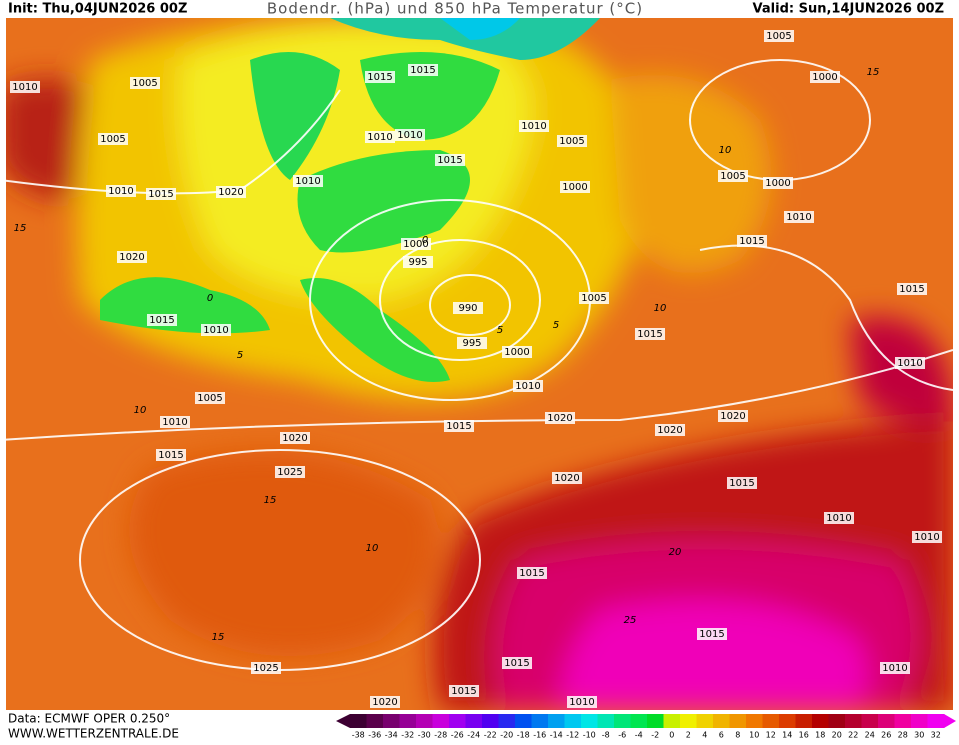 The width and height of the screenshot is (959, 745). I want to click on website: WWW.WETTERZENTRALE.DE, so click(93, 734).